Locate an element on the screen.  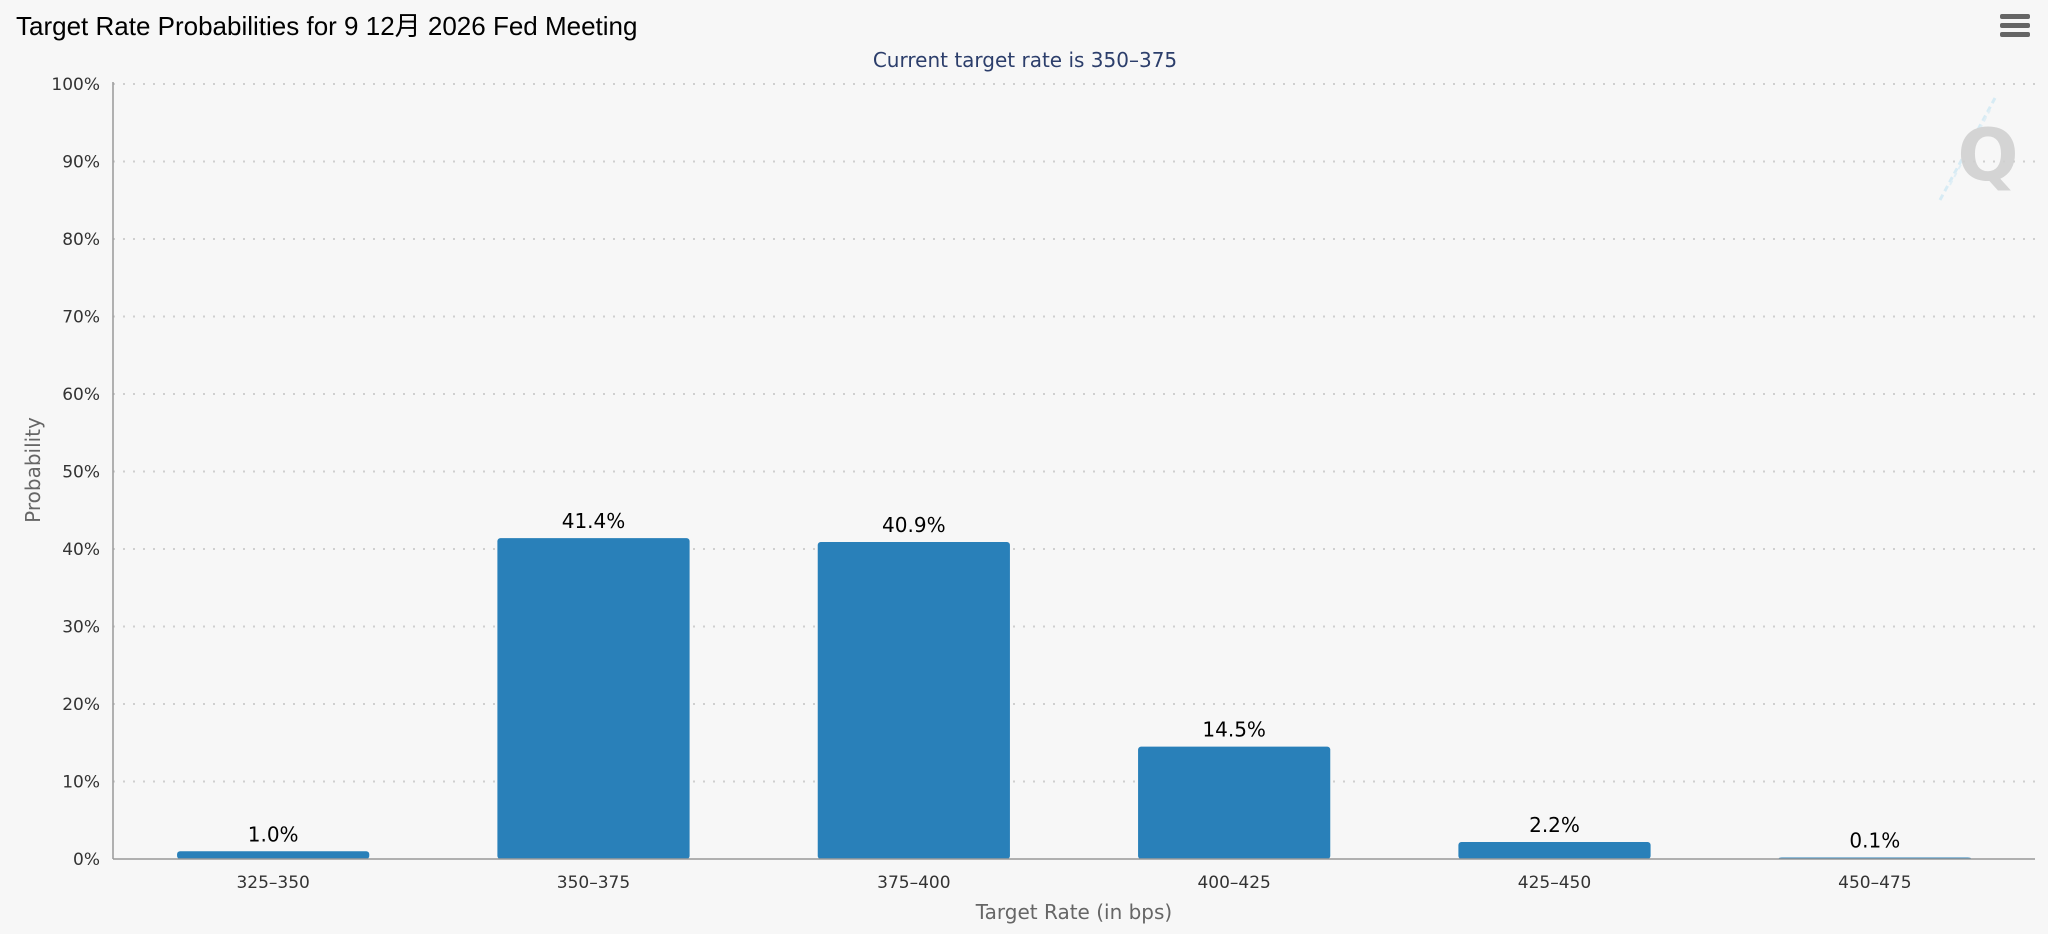
y-tick-label: 40% is located at coordinates (81, 550).